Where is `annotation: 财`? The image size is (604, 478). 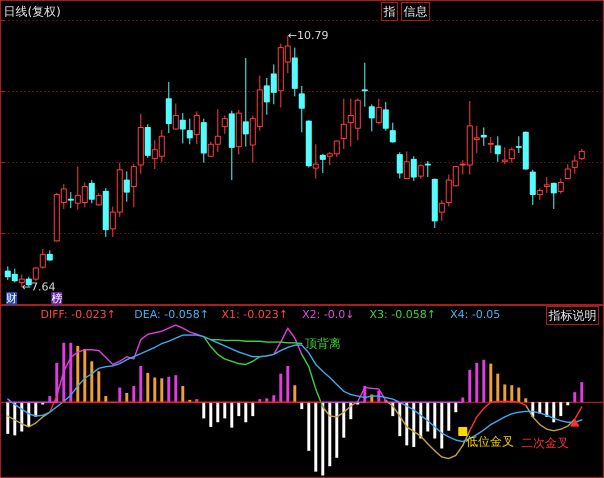
annotation: 财 is located at coordinates (12, 298).